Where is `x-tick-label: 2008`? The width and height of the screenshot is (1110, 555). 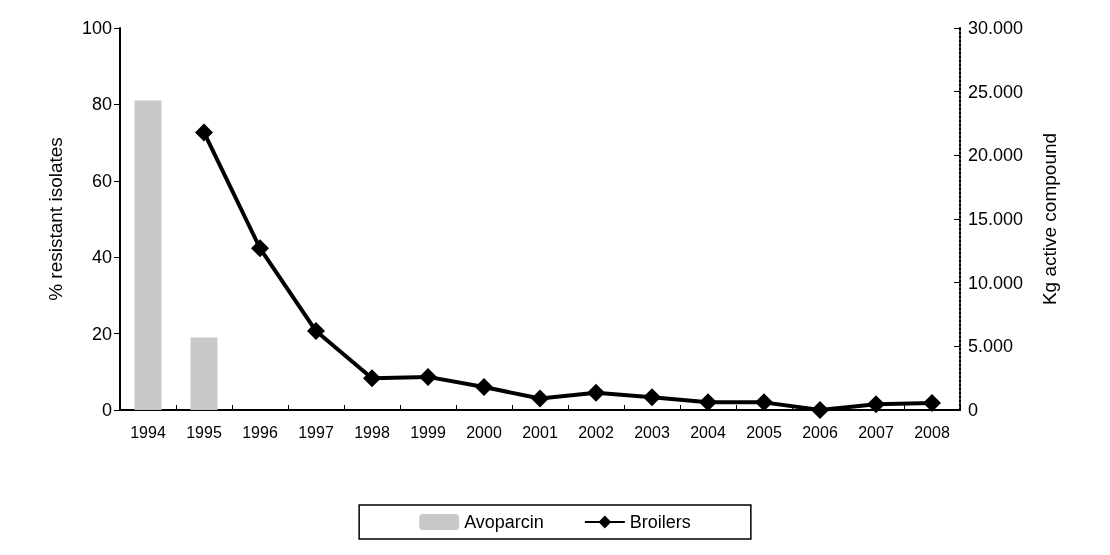 x-tick-label: 2008 is located at coordinates (932, 432).